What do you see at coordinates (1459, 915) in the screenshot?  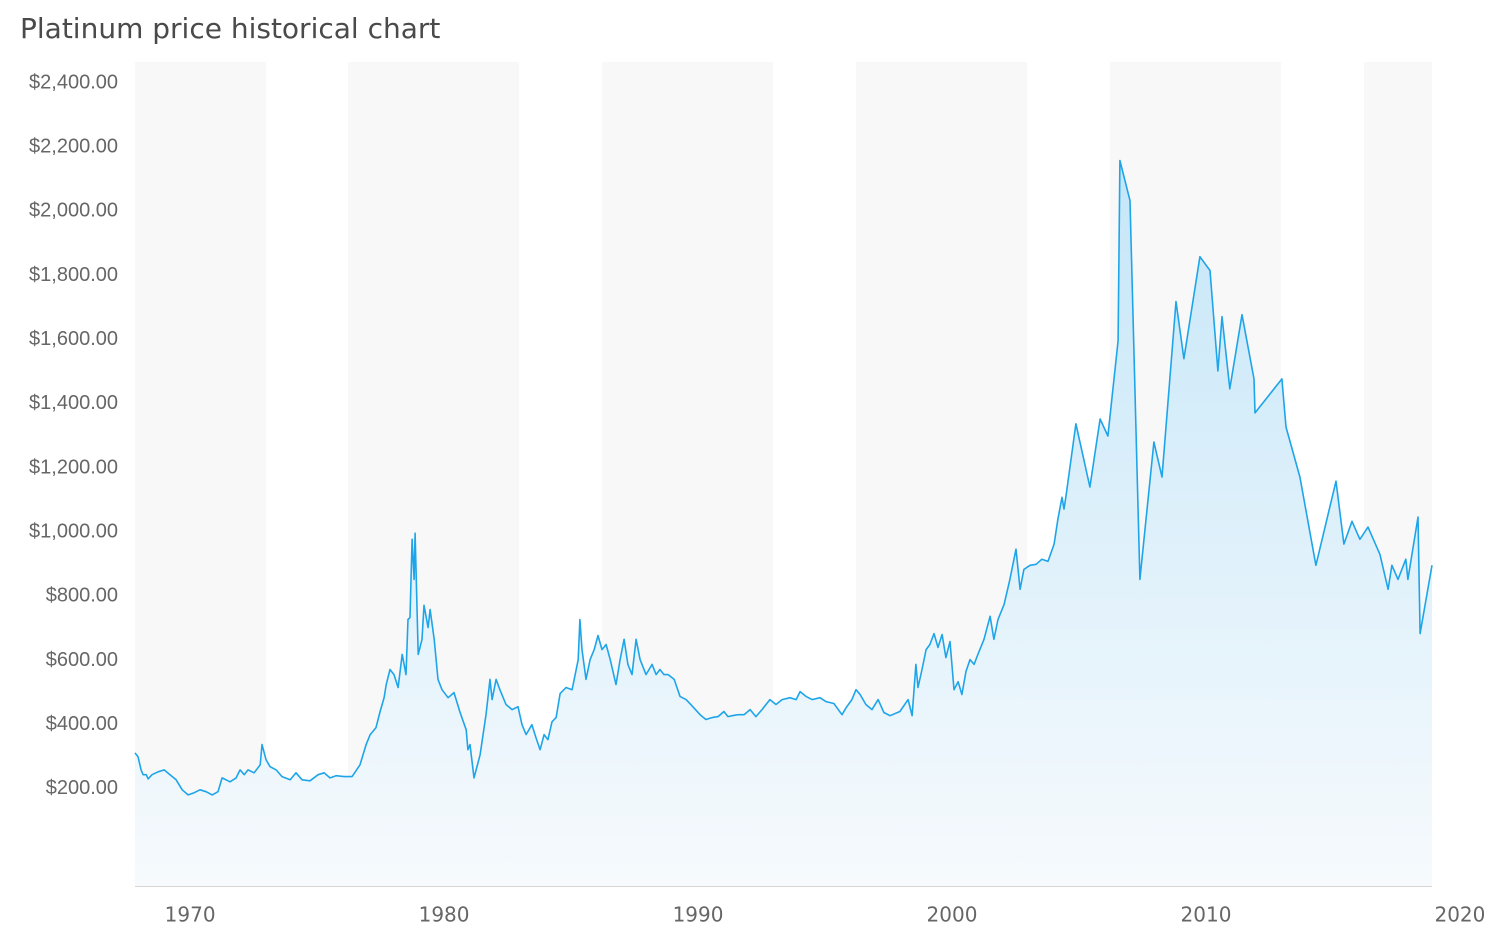 I see `x-tick-label: 2020` at bounding box center [1459, 915].